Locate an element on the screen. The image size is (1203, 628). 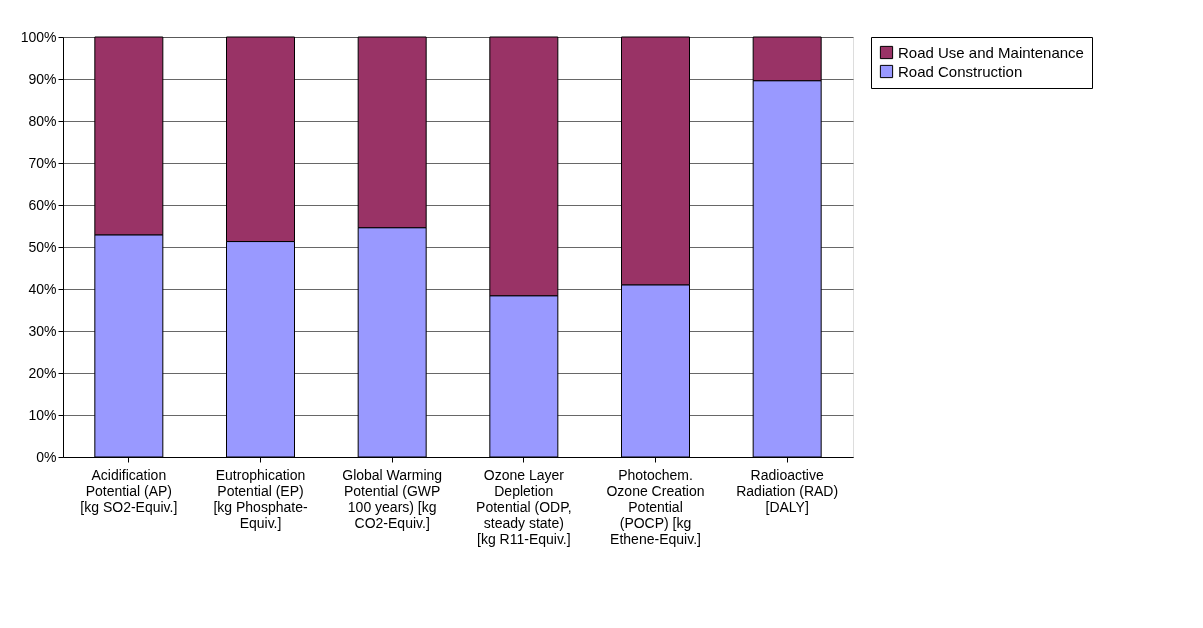
y-tick-label: 100% is located at coordinates (38, 36).